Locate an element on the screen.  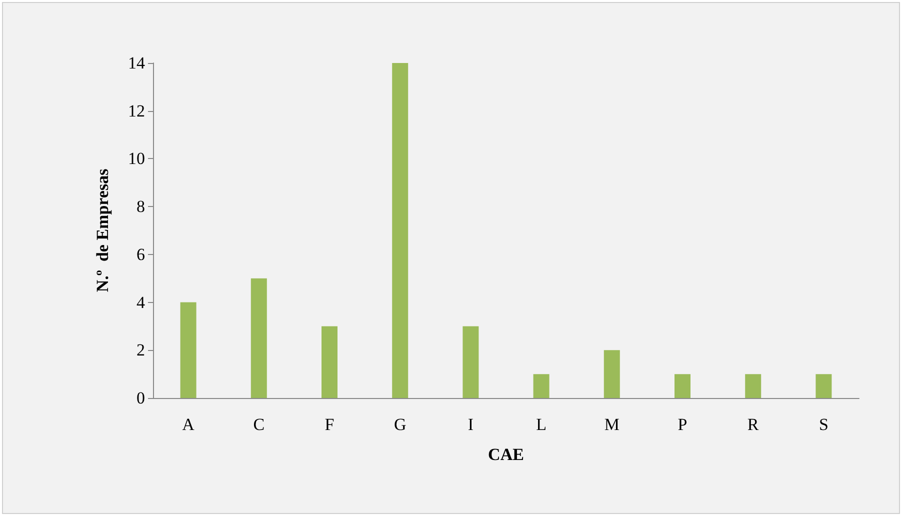
x-tick-label: I is located at coordinates (471, 424).